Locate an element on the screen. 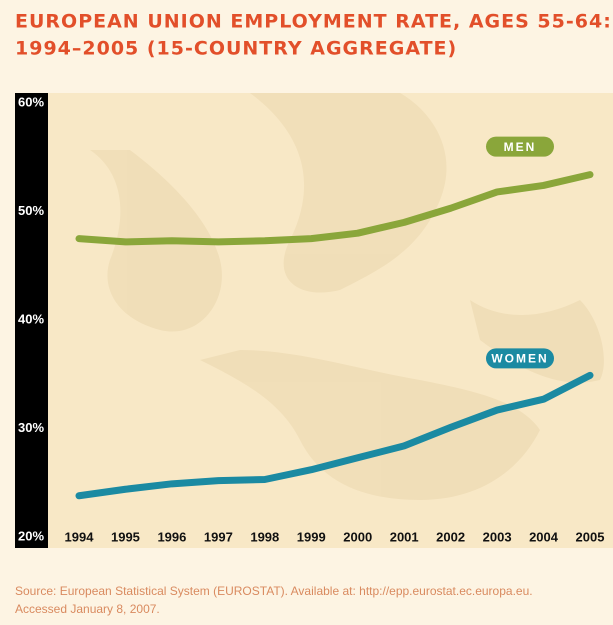  x-tick-label: 1999 is located at coordinates (311, 536).